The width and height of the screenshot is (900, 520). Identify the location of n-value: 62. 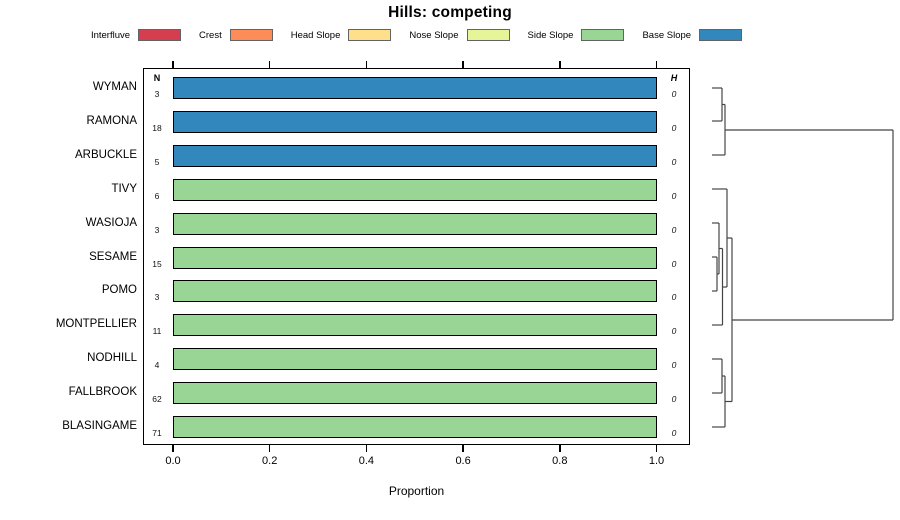
(157, 399).